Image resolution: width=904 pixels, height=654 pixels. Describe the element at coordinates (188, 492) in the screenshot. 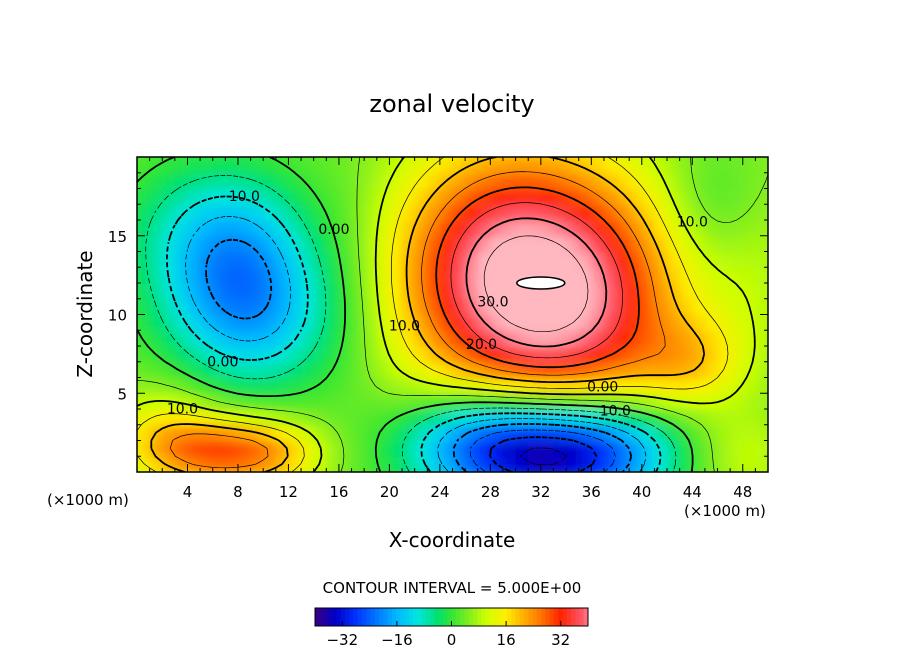

I see `x-tick-label: 4` at that location.